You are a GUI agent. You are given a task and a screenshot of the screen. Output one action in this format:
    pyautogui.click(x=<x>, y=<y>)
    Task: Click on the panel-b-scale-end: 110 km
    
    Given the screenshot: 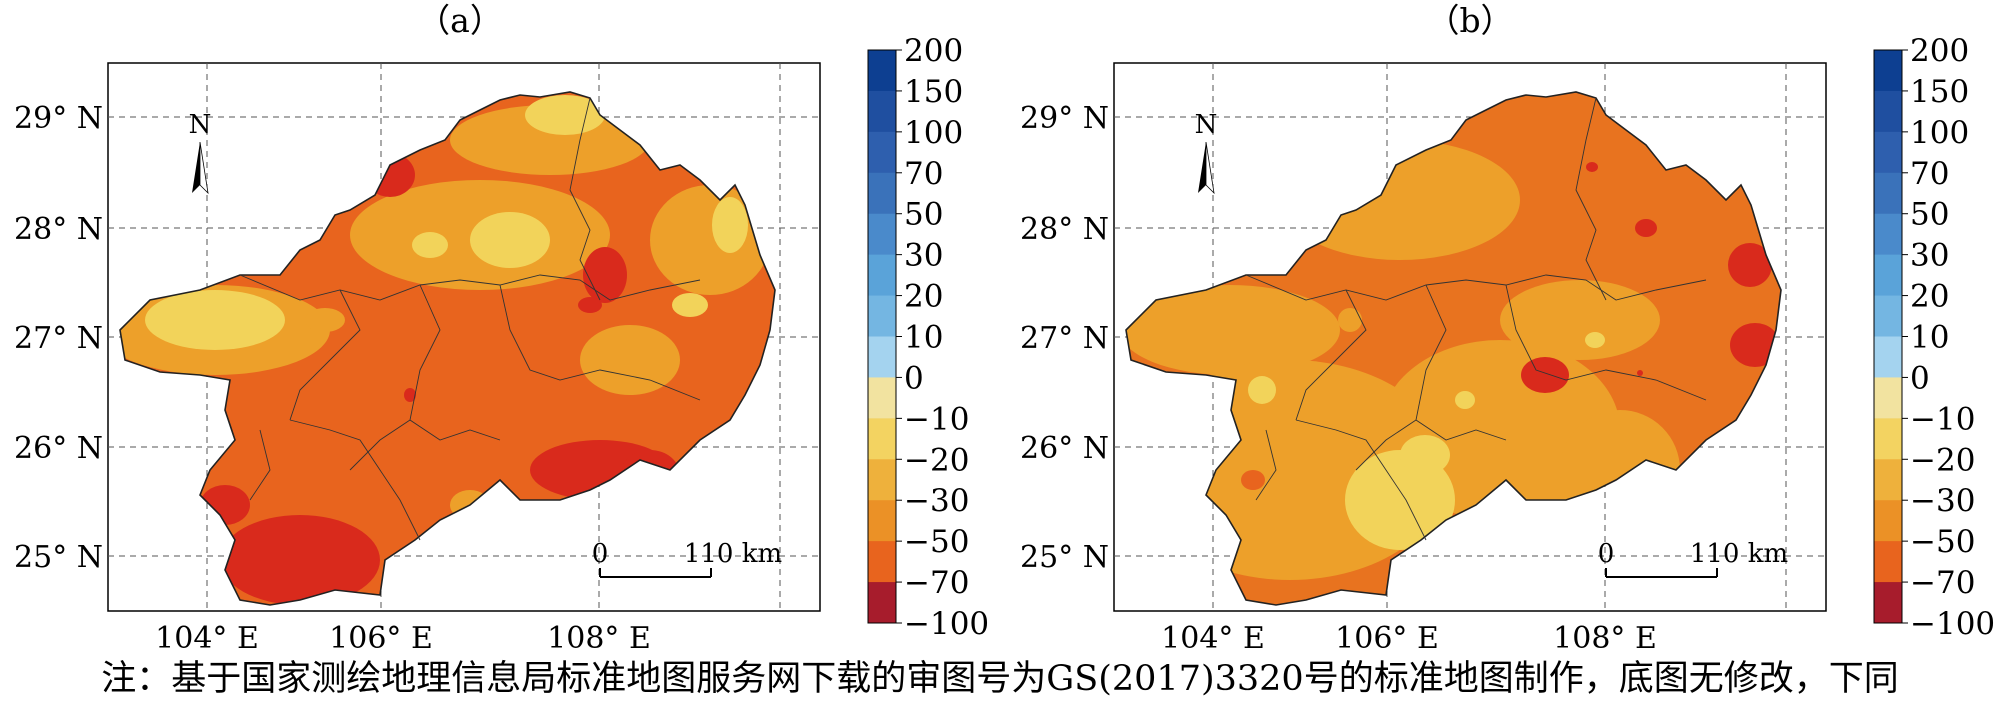 What is the action you would take?
    pyautogui.click(x=1739, y=554)
    